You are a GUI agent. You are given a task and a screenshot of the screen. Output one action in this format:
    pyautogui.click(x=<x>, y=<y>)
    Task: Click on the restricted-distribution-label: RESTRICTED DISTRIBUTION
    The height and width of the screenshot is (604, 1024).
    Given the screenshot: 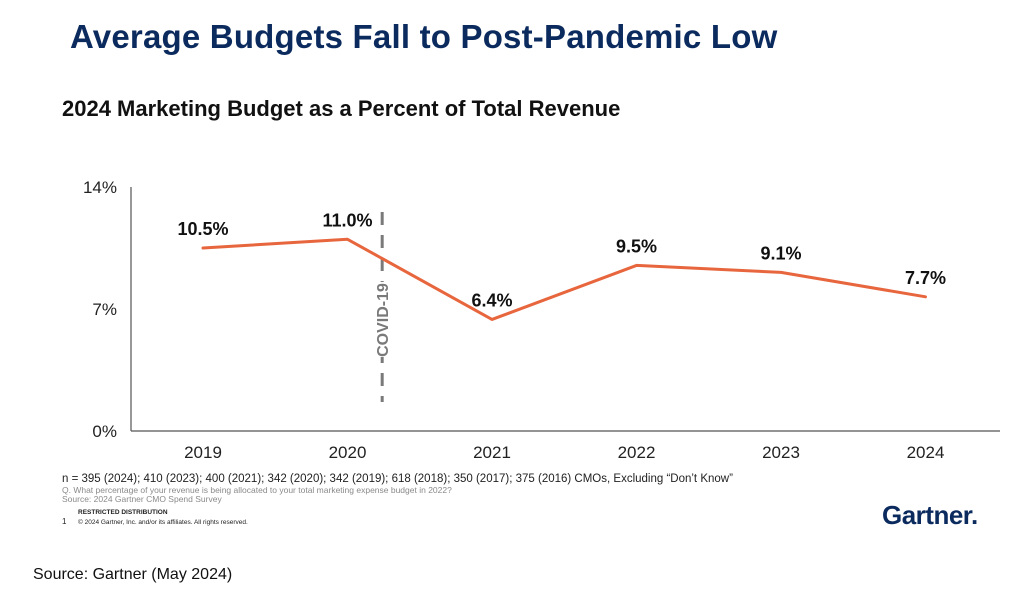 What is the action you would take?
    pyautogui.click(x=123, y=512)
    